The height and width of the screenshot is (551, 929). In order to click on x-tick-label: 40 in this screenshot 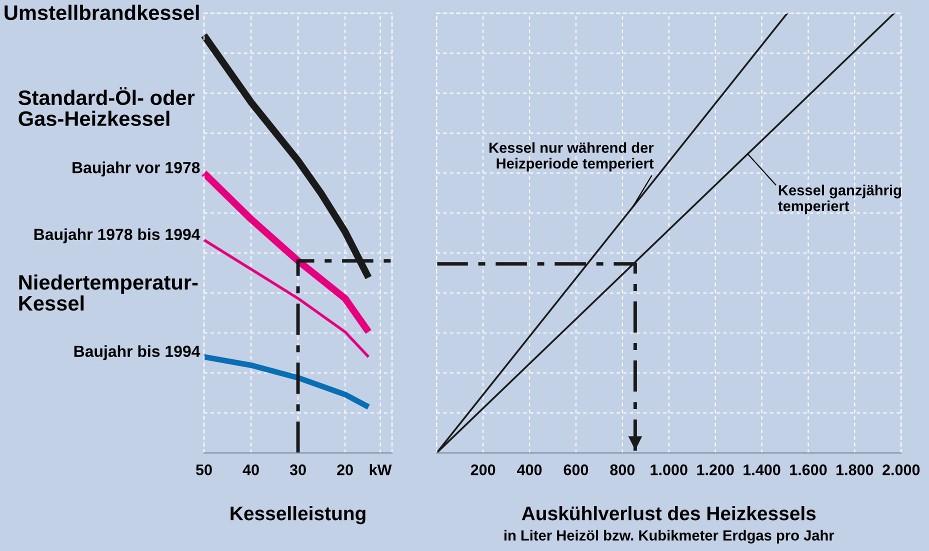, I will do `click(250, 470)`.